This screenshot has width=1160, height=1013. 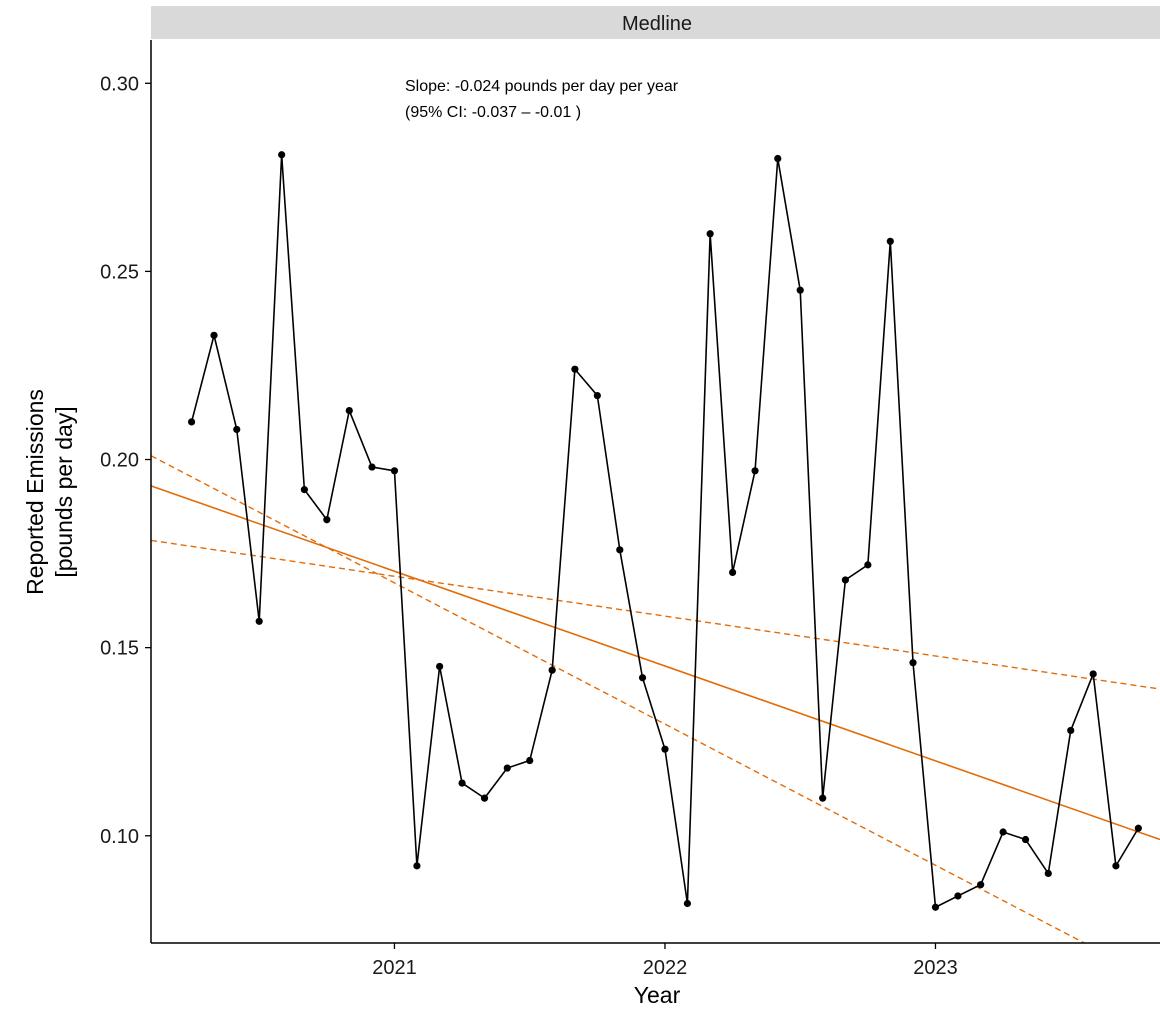 What do you see at coordinates (64, 491) in the screenshot?
I see `y-axis-title-line2: [pounds per day]` at bounding box center [64, 491].